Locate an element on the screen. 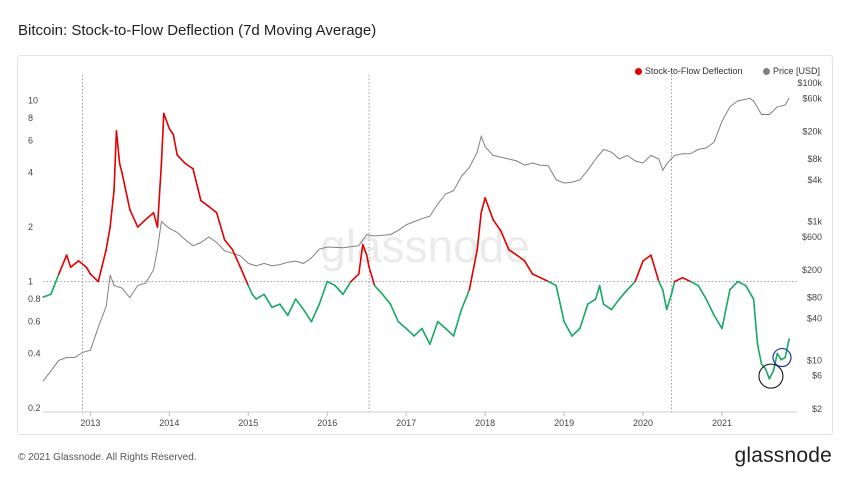 The image size is (850, 478). y-left-tick-0.6: 0.6 is located at coordinates (34, 322).